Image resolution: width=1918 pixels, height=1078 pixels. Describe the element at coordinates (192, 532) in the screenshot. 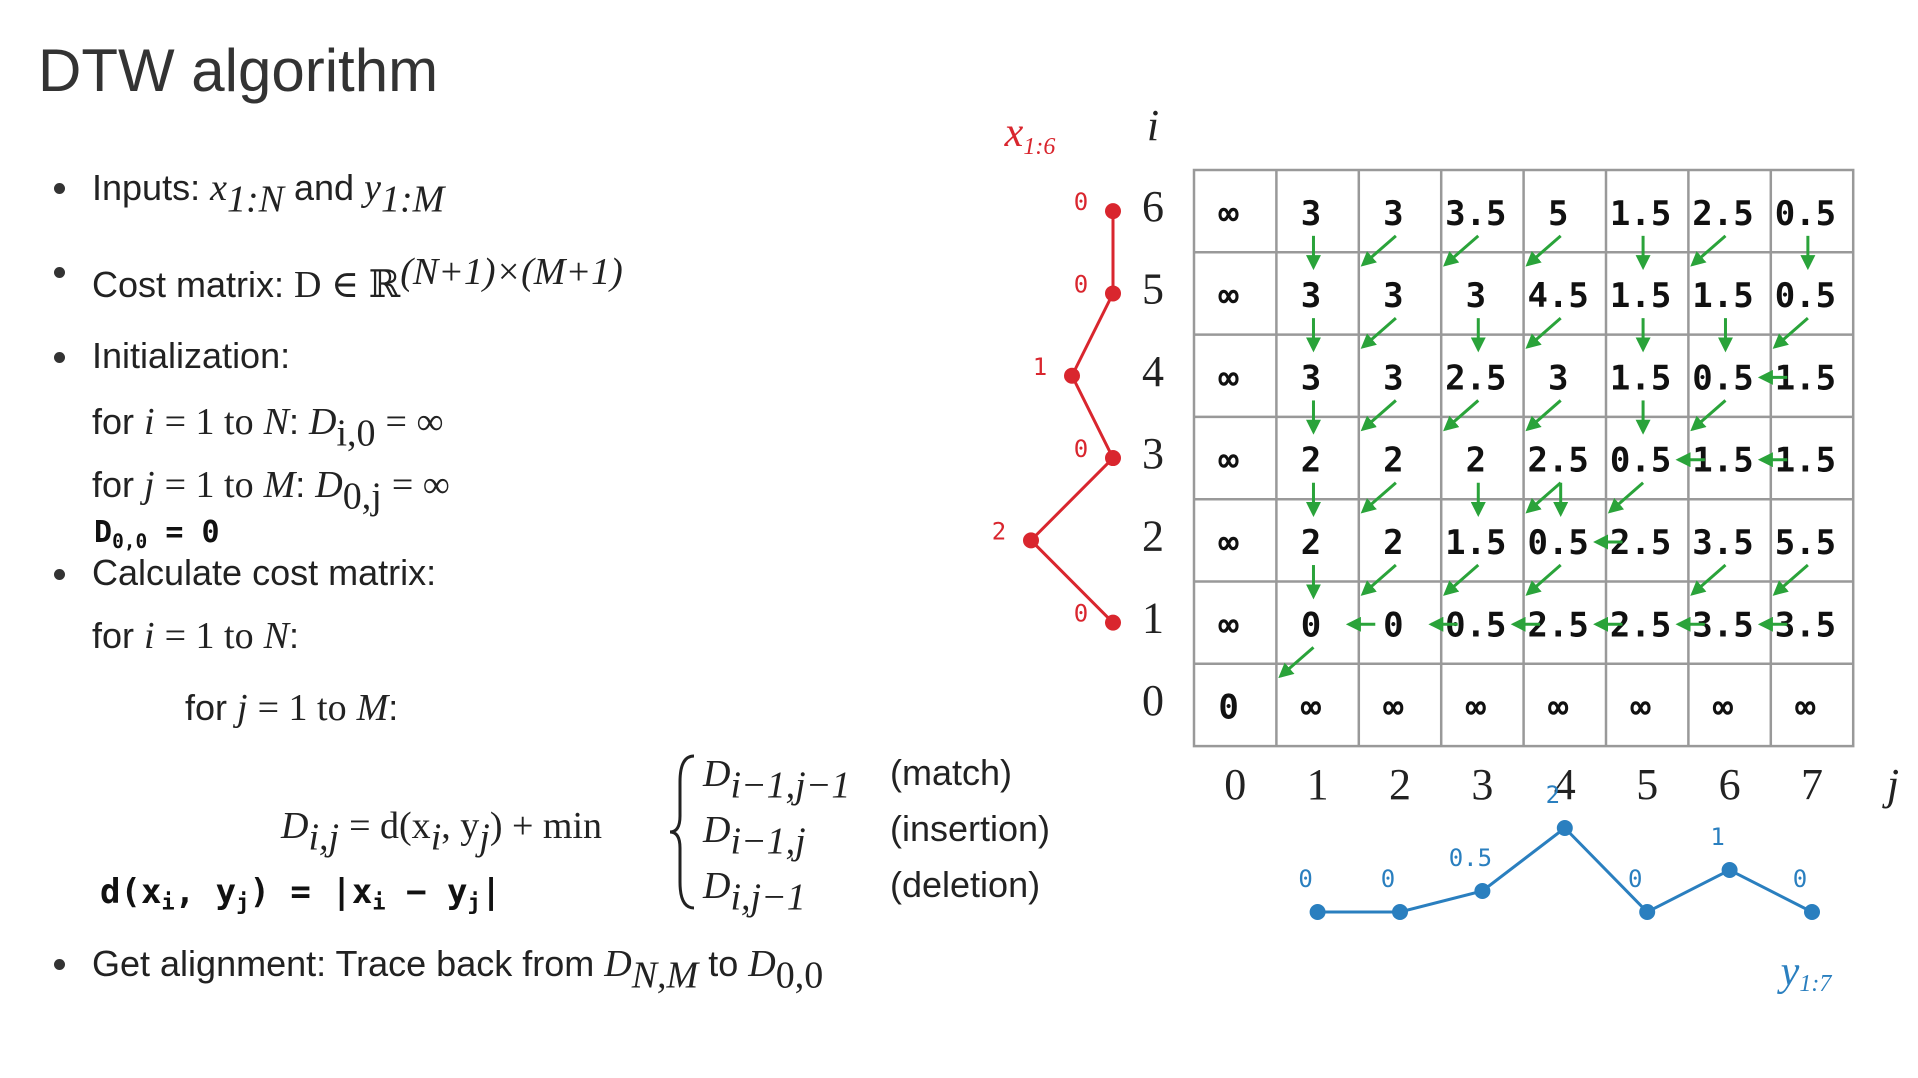

I see `handwriting: = 0` at that location.